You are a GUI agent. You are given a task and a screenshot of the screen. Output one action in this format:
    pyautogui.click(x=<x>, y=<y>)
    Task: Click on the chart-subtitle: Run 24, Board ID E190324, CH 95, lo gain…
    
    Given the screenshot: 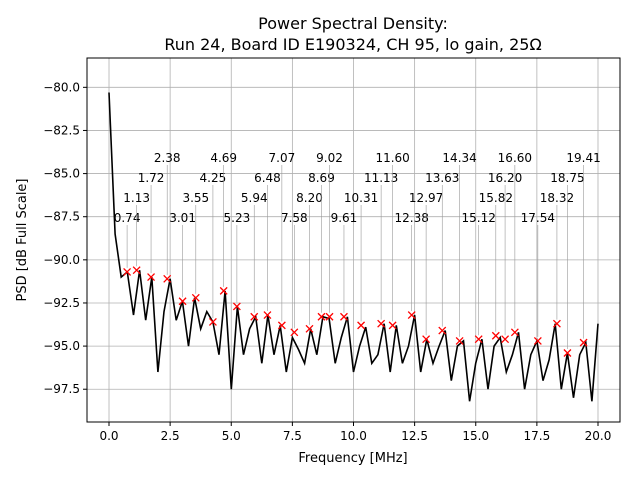 What is the action you would take?
    pyautogui.click(x=352, y=44)
    